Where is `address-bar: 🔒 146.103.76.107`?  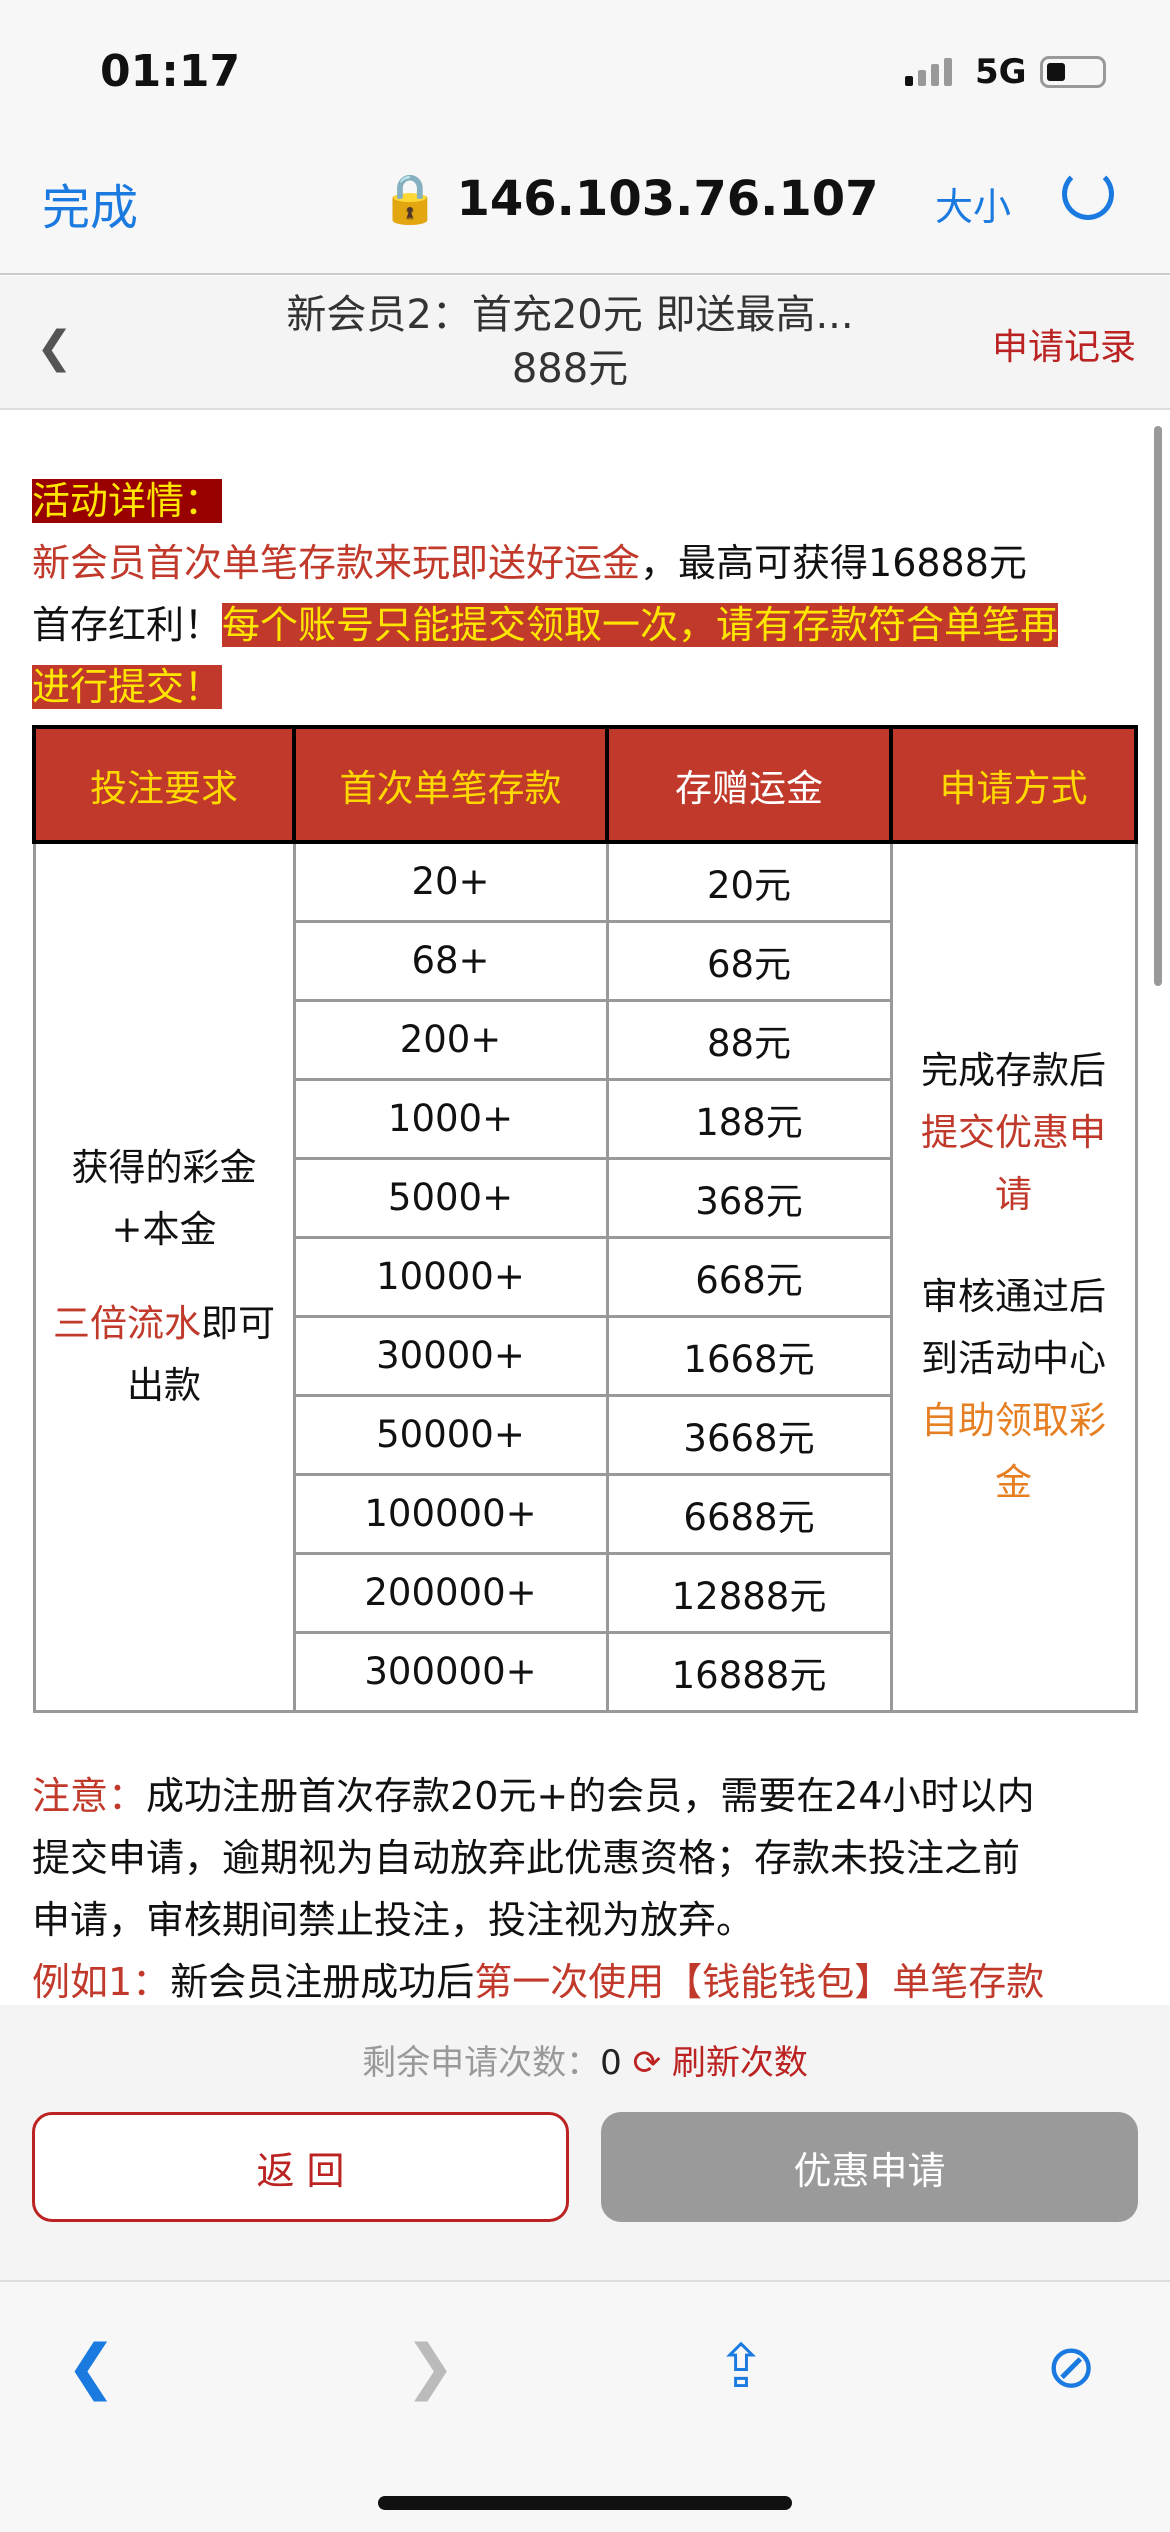 address-bar: 🔒 146.103.76.107 is located at coordinates (629, 198).